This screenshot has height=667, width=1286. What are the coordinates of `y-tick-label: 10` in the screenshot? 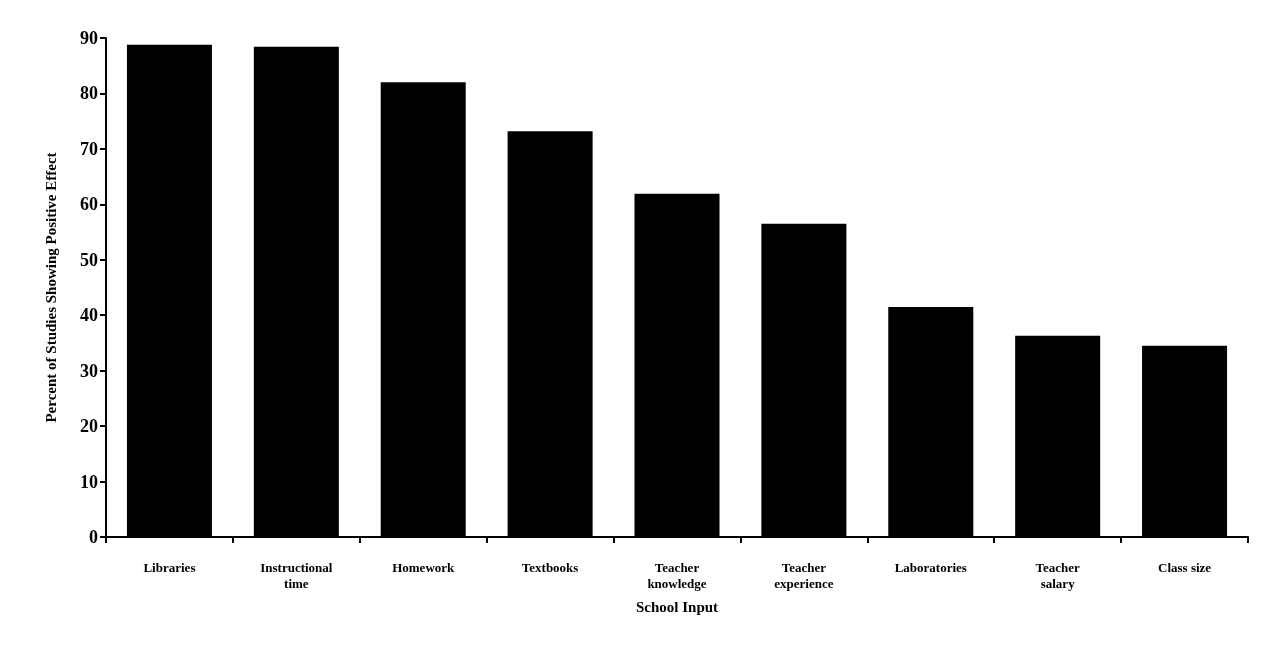 It's located at (89, 481).